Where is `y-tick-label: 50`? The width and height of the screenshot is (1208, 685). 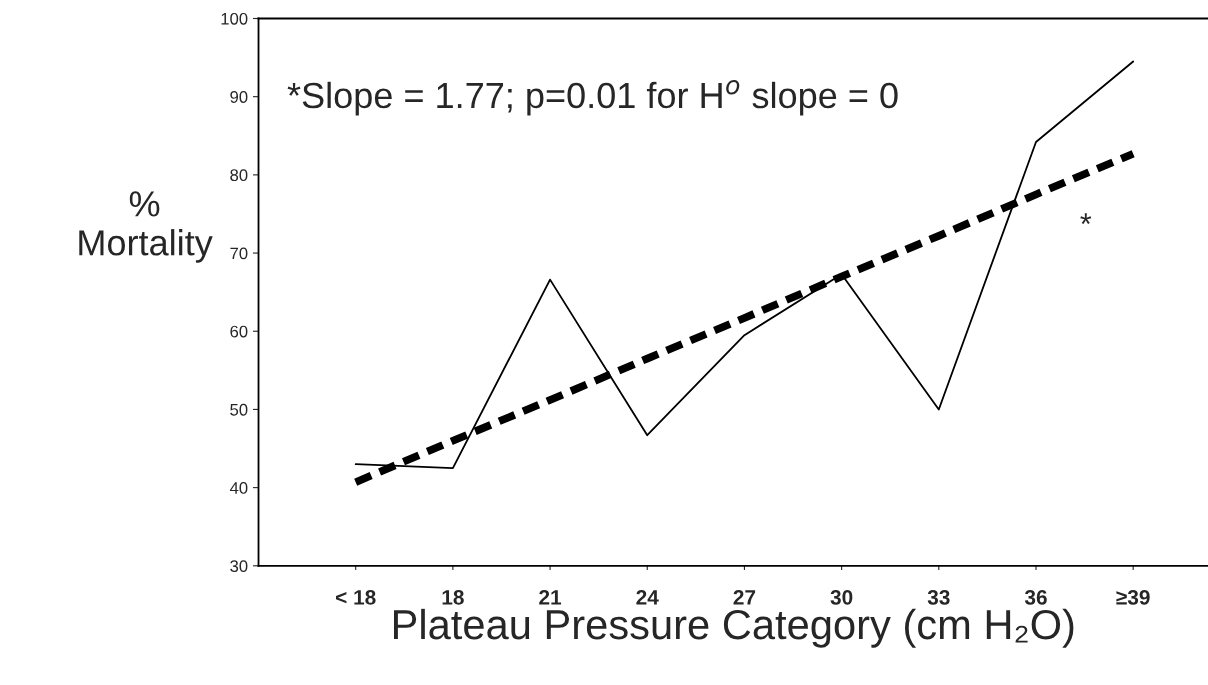
y-tick-label: 50 is located at coordinates (239, 409).